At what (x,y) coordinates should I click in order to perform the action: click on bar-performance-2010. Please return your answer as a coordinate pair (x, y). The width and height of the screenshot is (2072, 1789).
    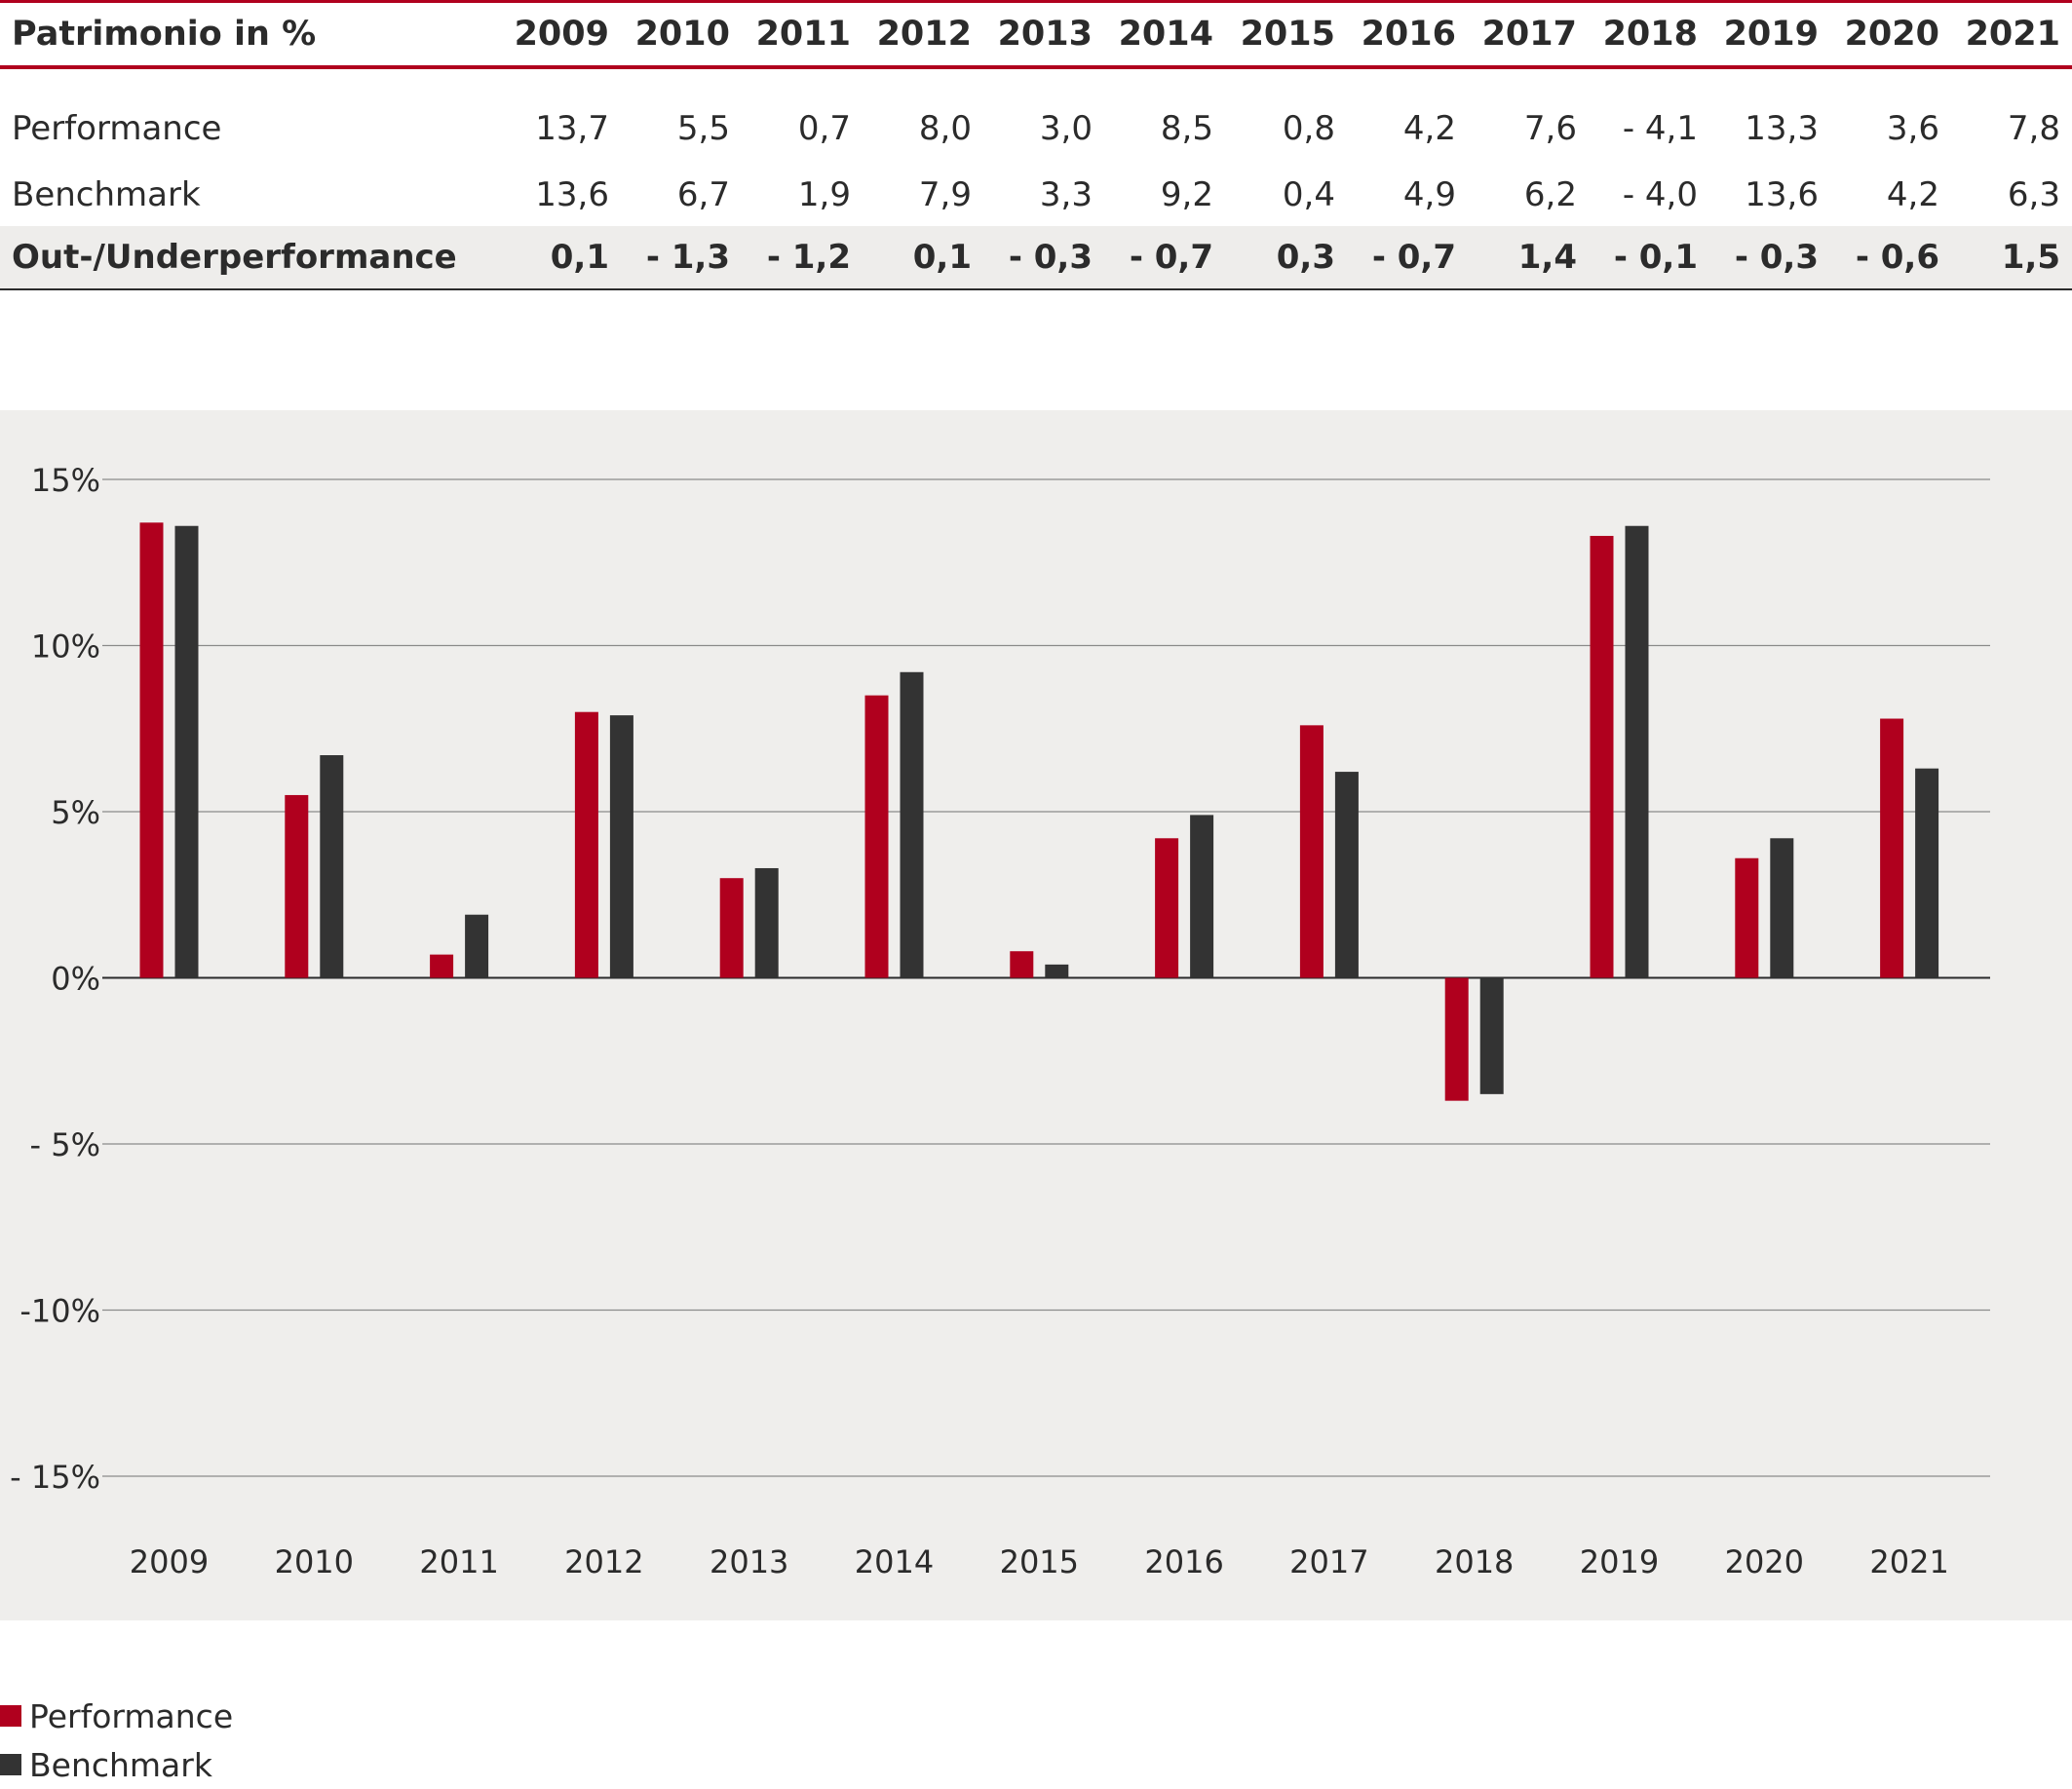
    Looking at the image, I should click on (297, 886).